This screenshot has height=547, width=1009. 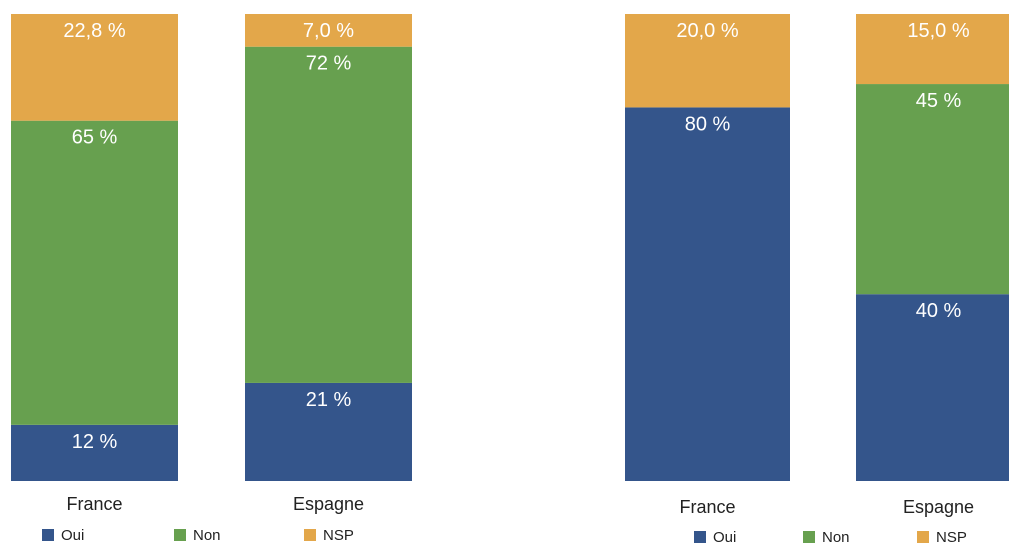 I want to click on data-label: 40 %, so click(x=939, y=311).